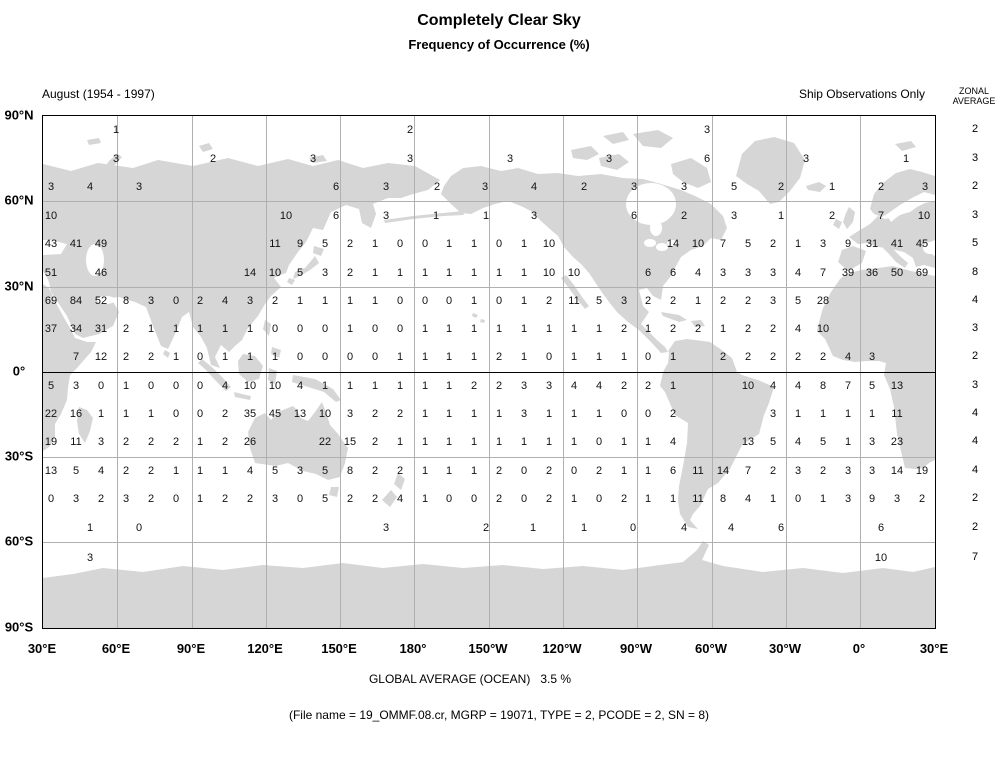  Describe the element at coordinates (876, 367) in the screenshot. I see `landmass-africa-west` at that location.